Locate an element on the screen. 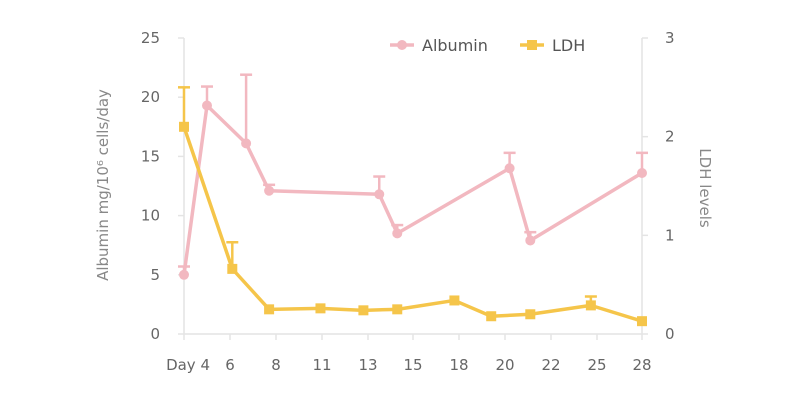 Image resolution: width=800 pixels, height=400 pixels. y-axis-left-title: Albumin mg/10⁶ cells/day is located at coordinates (103, 185).